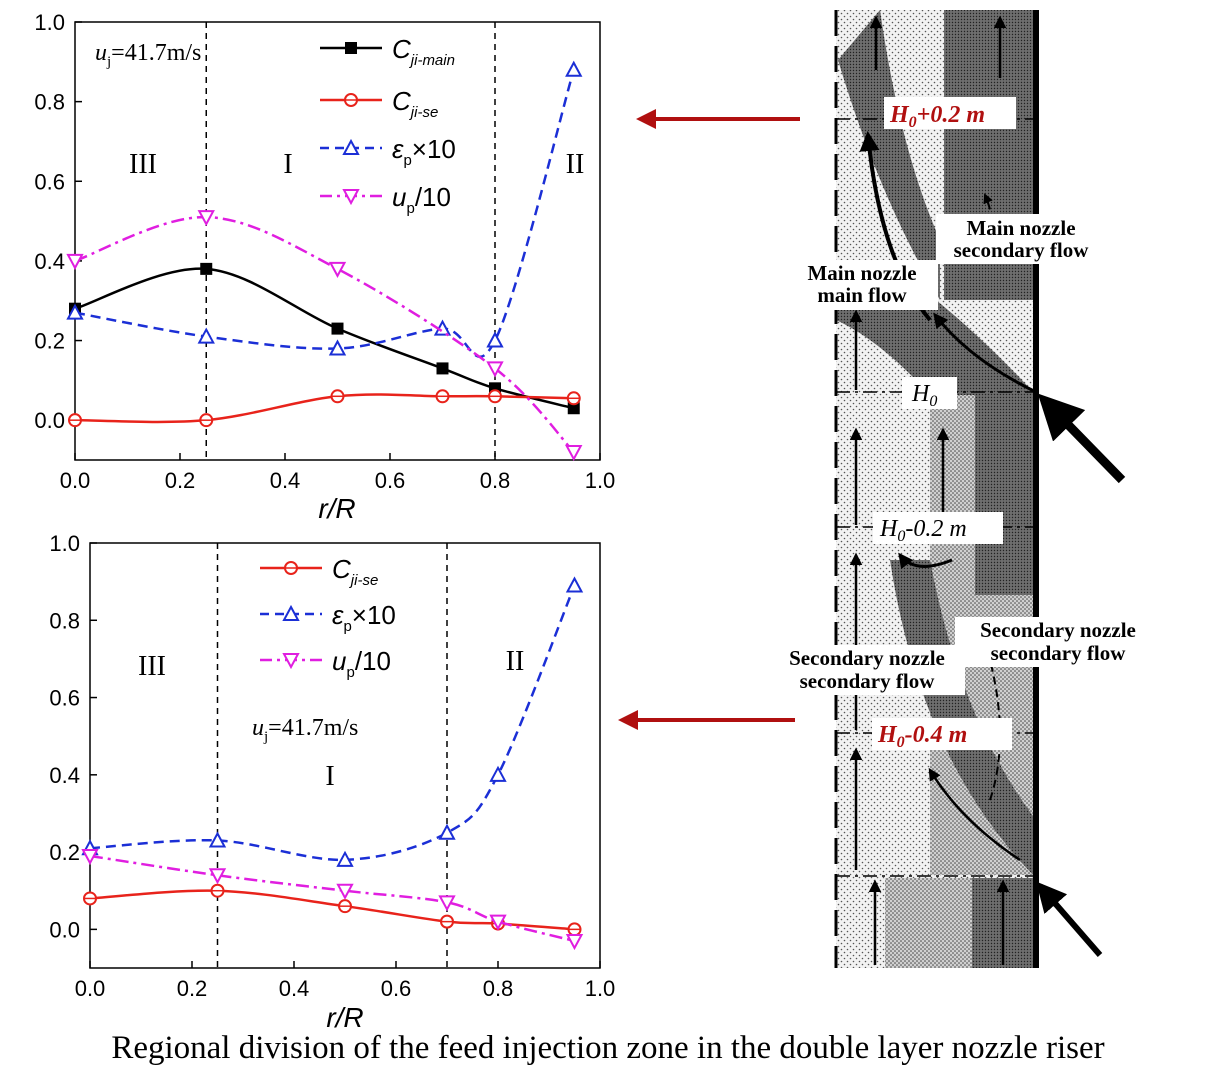 Image resolution: width=1216 pixels, height=1085 pixels. I want to click on svg-text: main flow, so click(862, 295).